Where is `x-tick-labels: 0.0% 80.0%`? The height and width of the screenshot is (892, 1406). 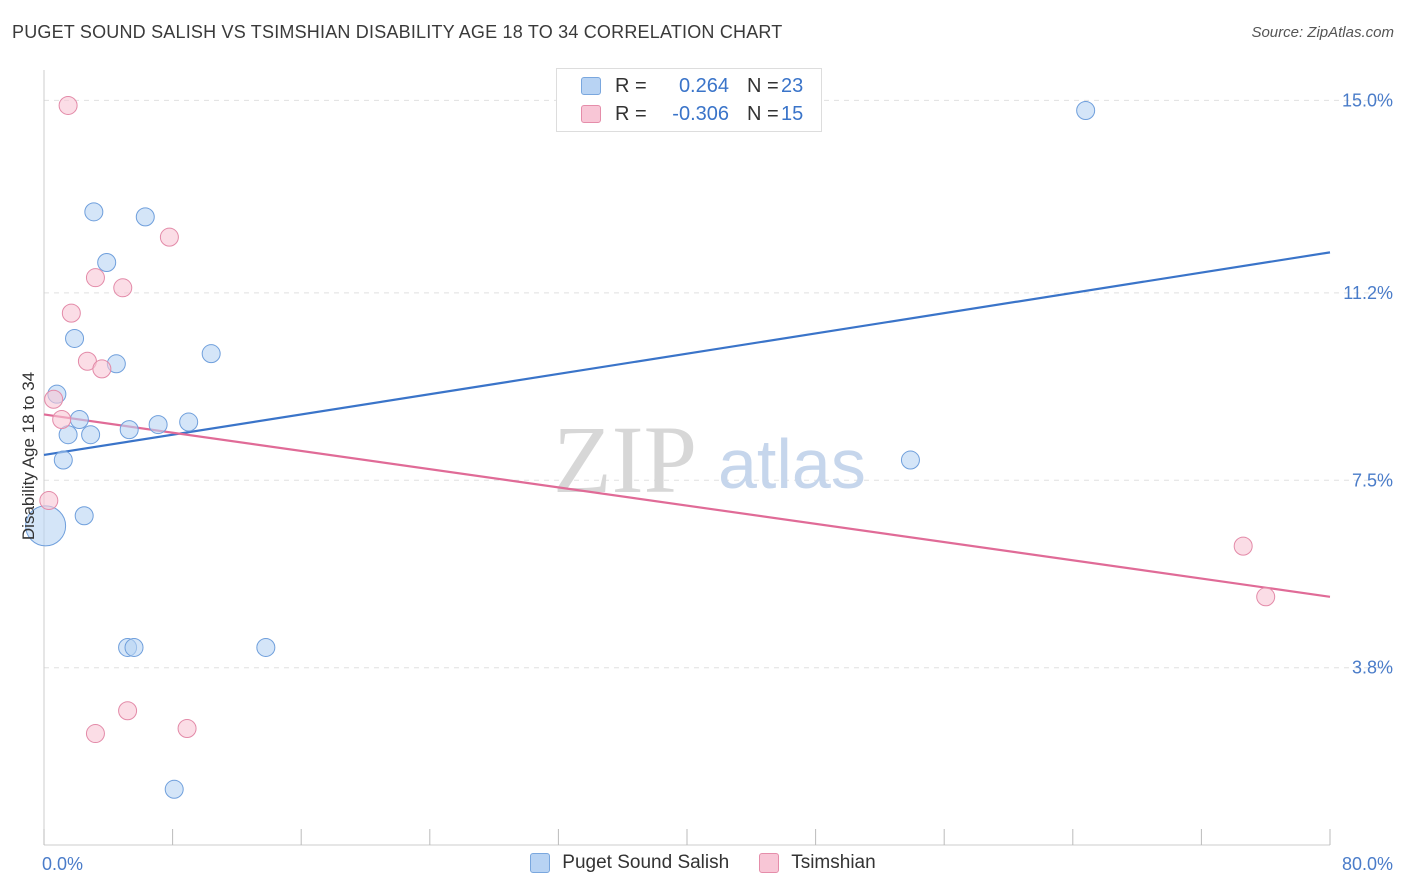
x-tick-labels: 0.0% 80.0% is located at coordinates (717, 864).